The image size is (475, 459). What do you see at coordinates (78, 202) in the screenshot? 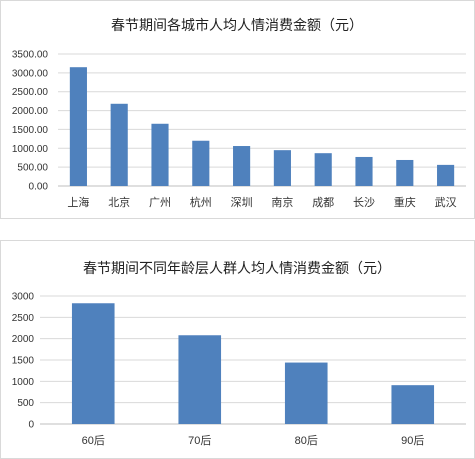
I see `chart1-category-label: 上海` at bounding box center [78, 202].